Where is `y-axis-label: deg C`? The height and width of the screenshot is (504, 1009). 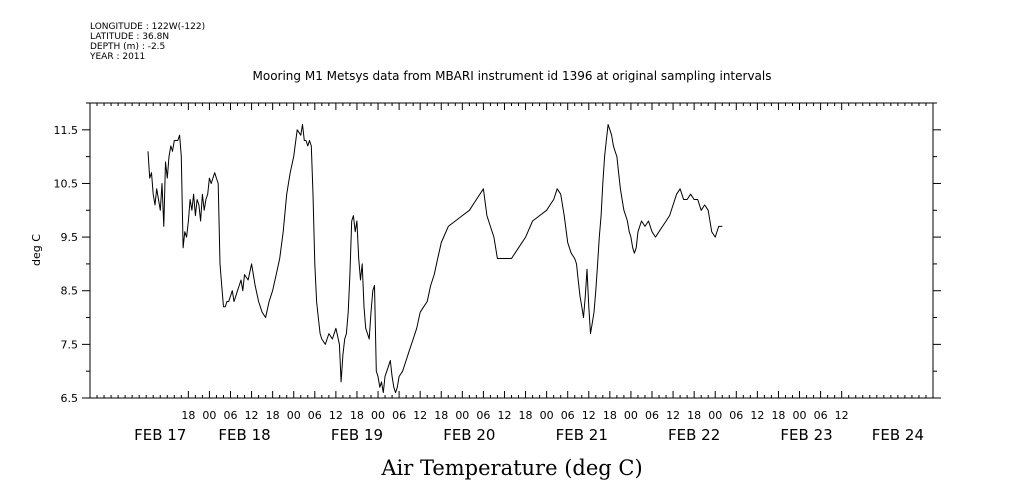 y-axis-label: deg C is located at coordinates (36, 250).